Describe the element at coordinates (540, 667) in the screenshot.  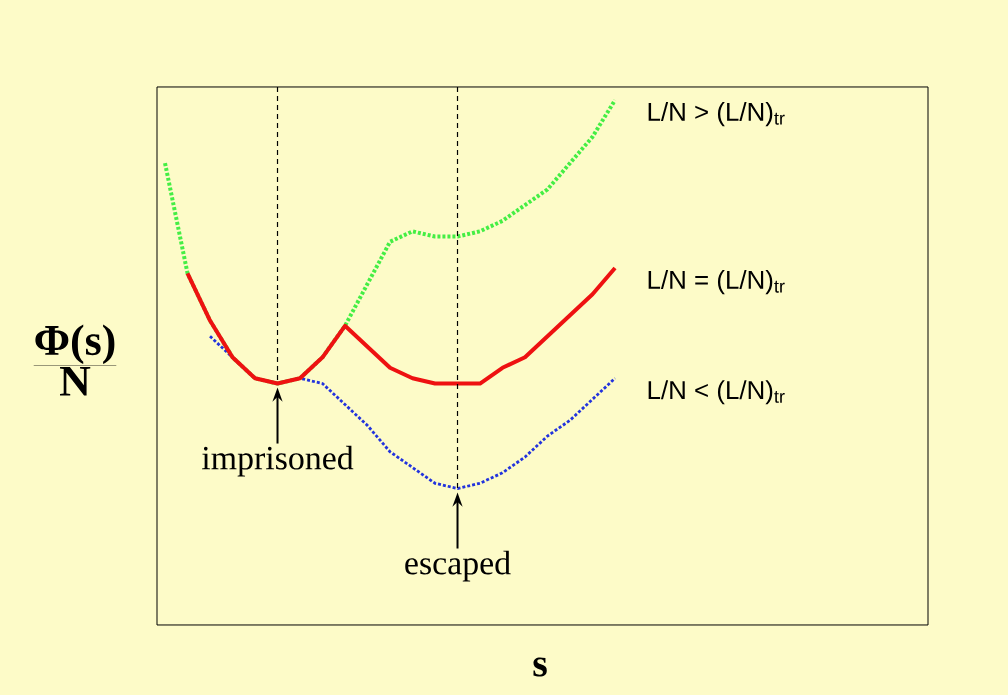
I see `x-axis-title: s` at that location.